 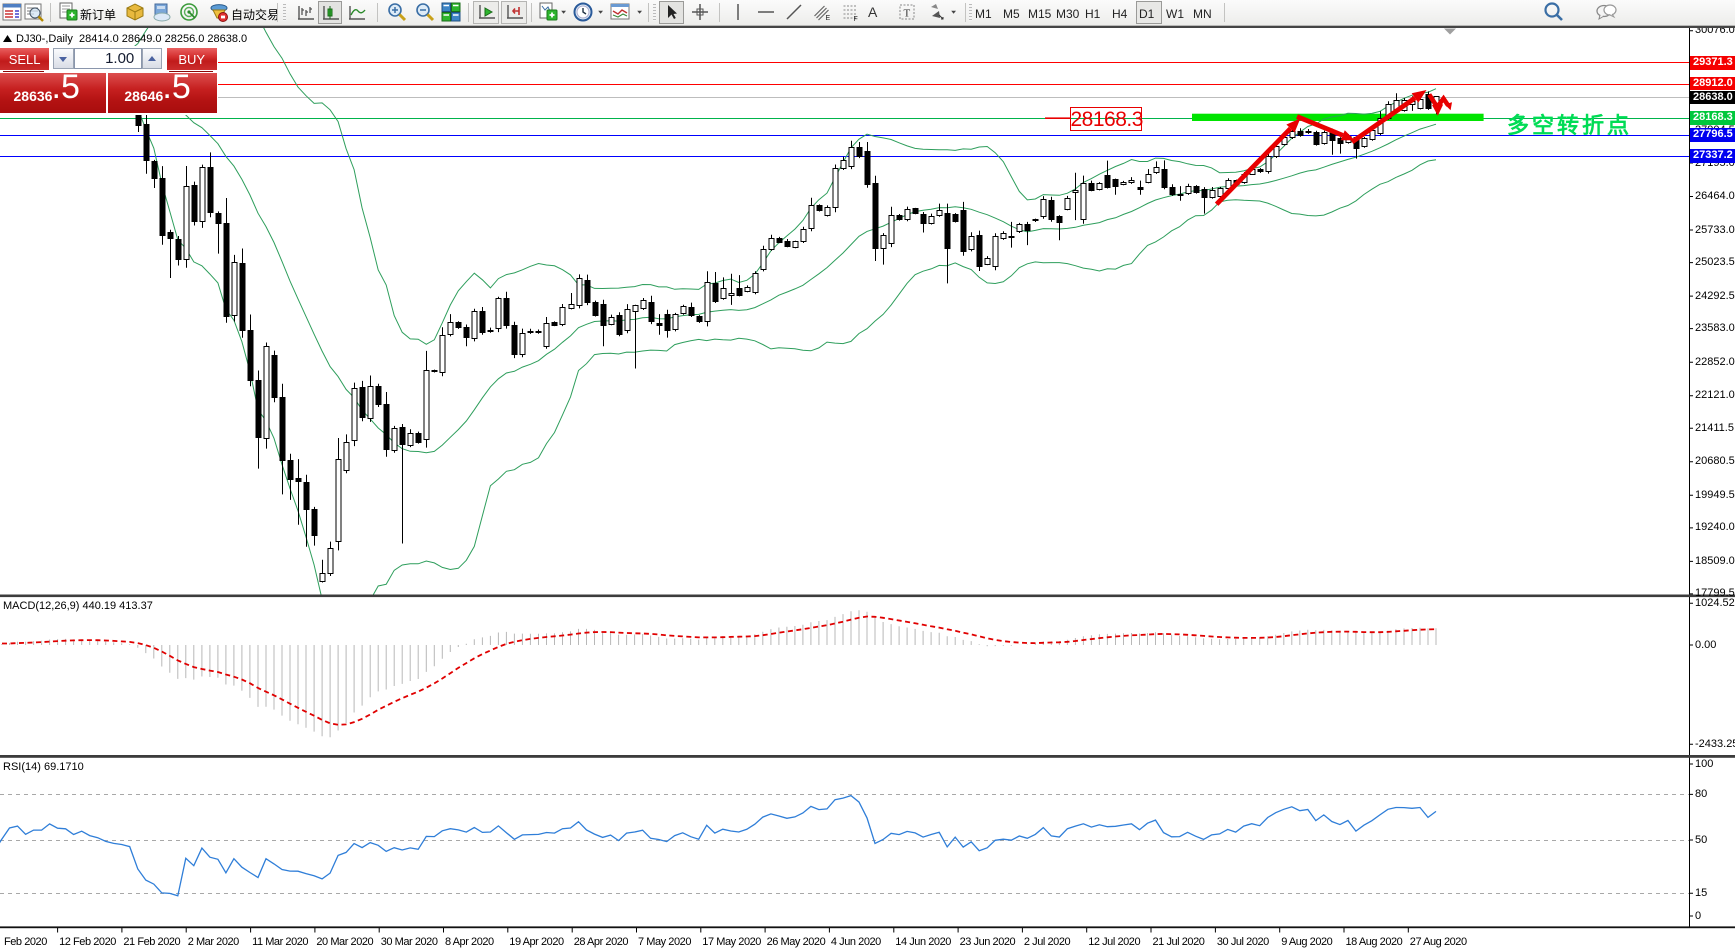 What do you see at coordinates (828, 18) in the screenshot?
I see `svg-text: E` at bounding box center [828, 18].